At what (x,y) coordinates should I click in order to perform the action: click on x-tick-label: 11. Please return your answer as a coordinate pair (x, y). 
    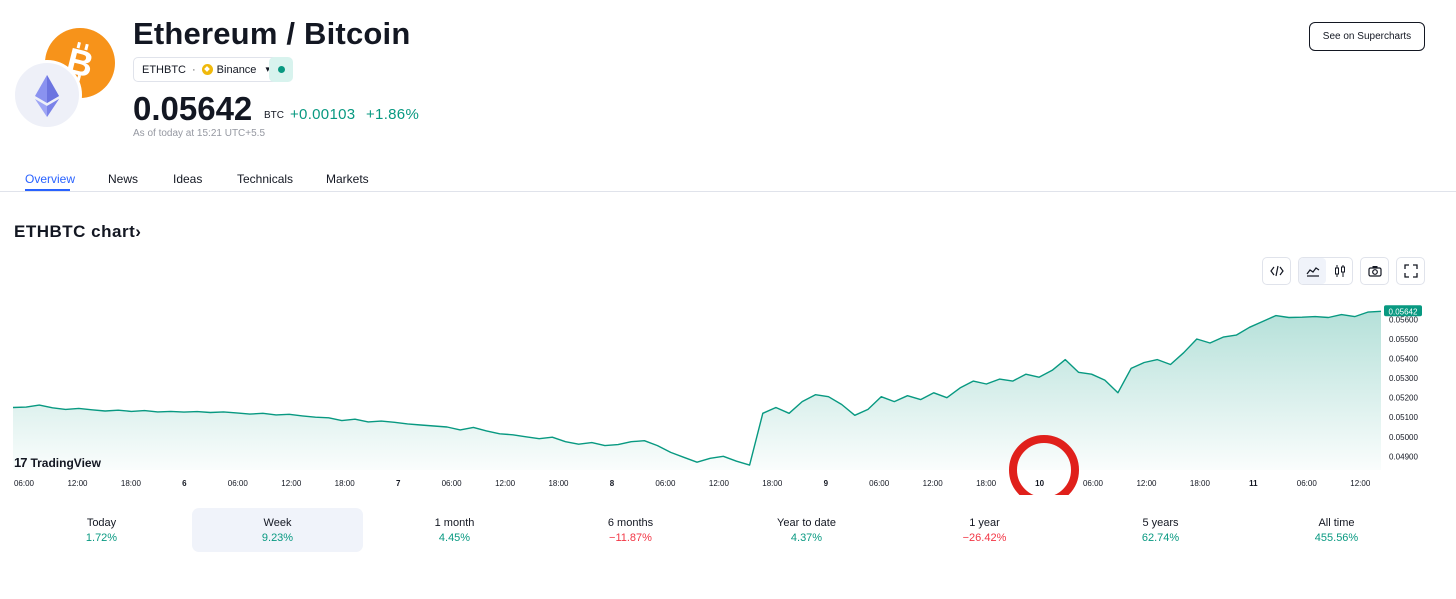
    Looking at the image, I should click on (1253, 483).